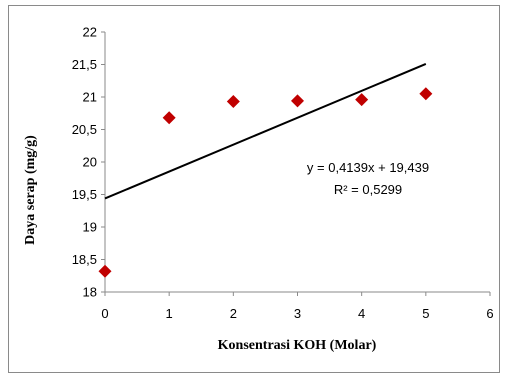  Describe the element at coordinates (489, 313) in the screenshot. I see `x-tick-label: 6` at that location.